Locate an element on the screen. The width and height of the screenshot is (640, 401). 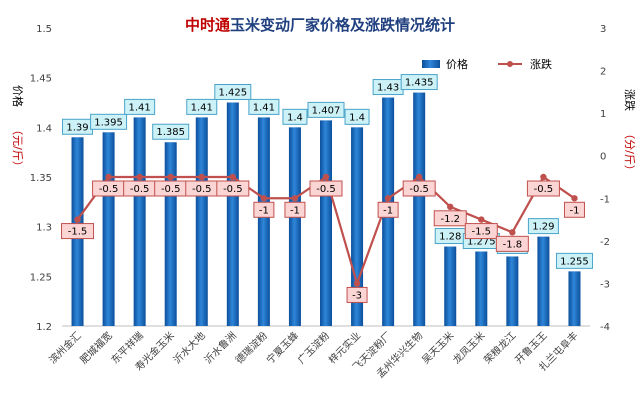
bar-data-label: 1.255 is located at coordinates (574, 260).